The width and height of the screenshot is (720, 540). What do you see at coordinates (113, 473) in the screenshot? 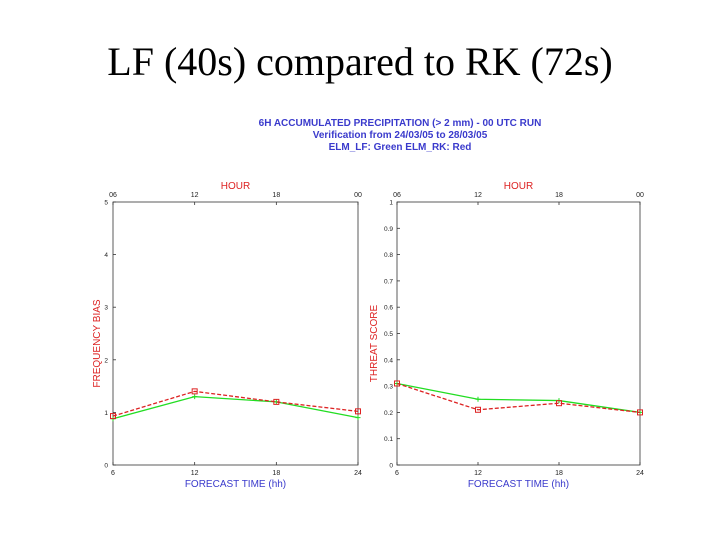
I see `chart1-x-tick-label: 6` at bounding box center [113, 473].